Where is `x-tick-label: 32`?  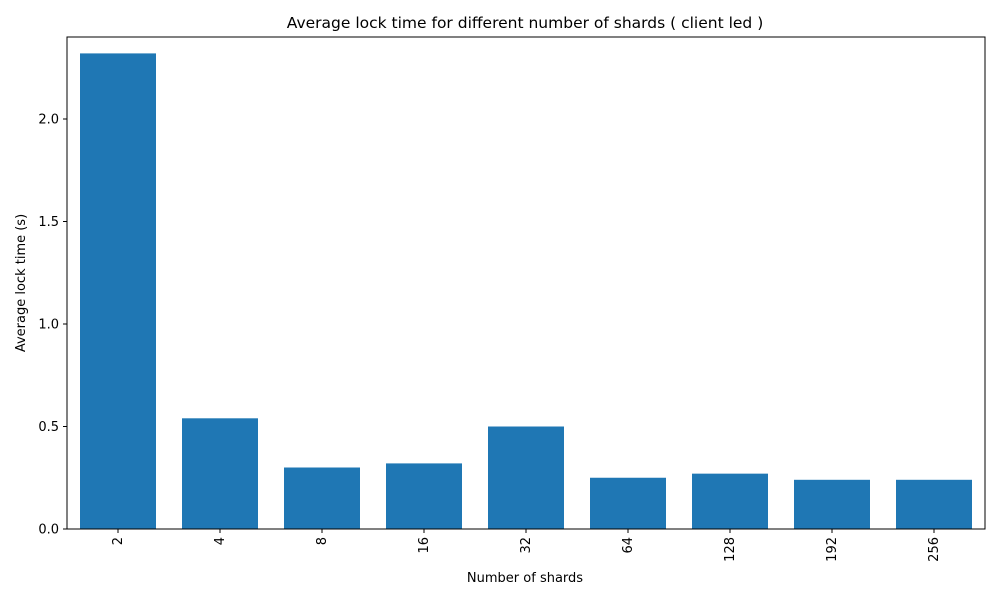
x-tick-label: 32 is located at coordinates (526, 545).